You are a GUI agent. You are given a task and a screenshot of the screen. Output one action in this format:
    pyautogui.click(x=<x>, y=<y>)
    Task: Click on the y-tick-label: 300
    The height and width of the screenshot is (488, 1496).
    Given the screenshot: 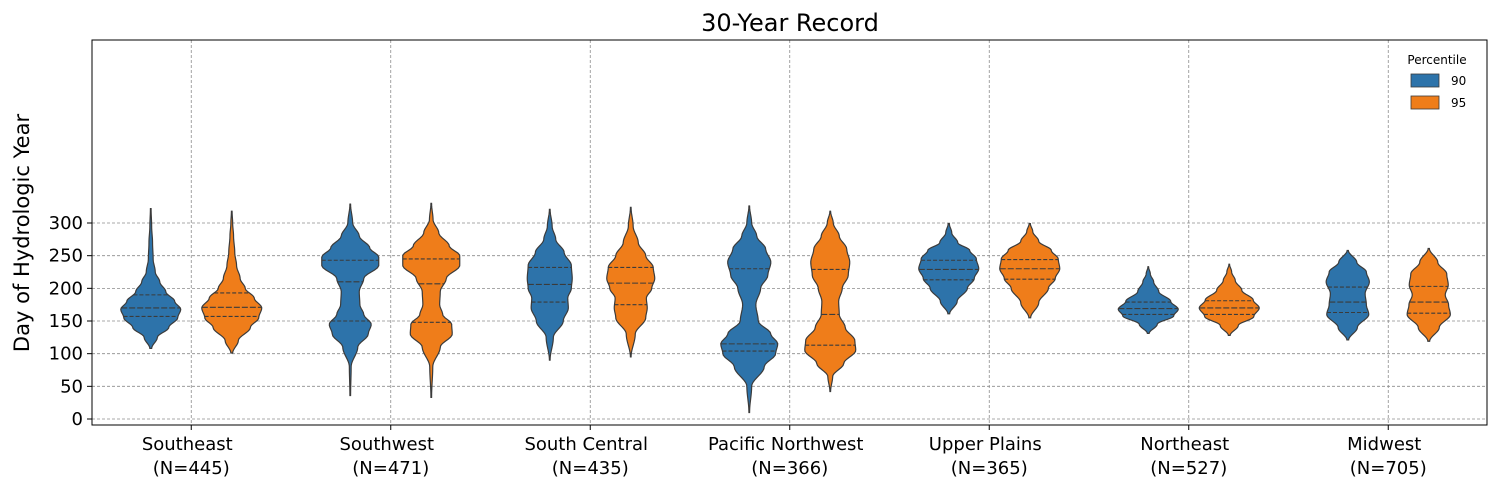 What is the action you would take?
    pyautogui.click(x=66, y=223)
    